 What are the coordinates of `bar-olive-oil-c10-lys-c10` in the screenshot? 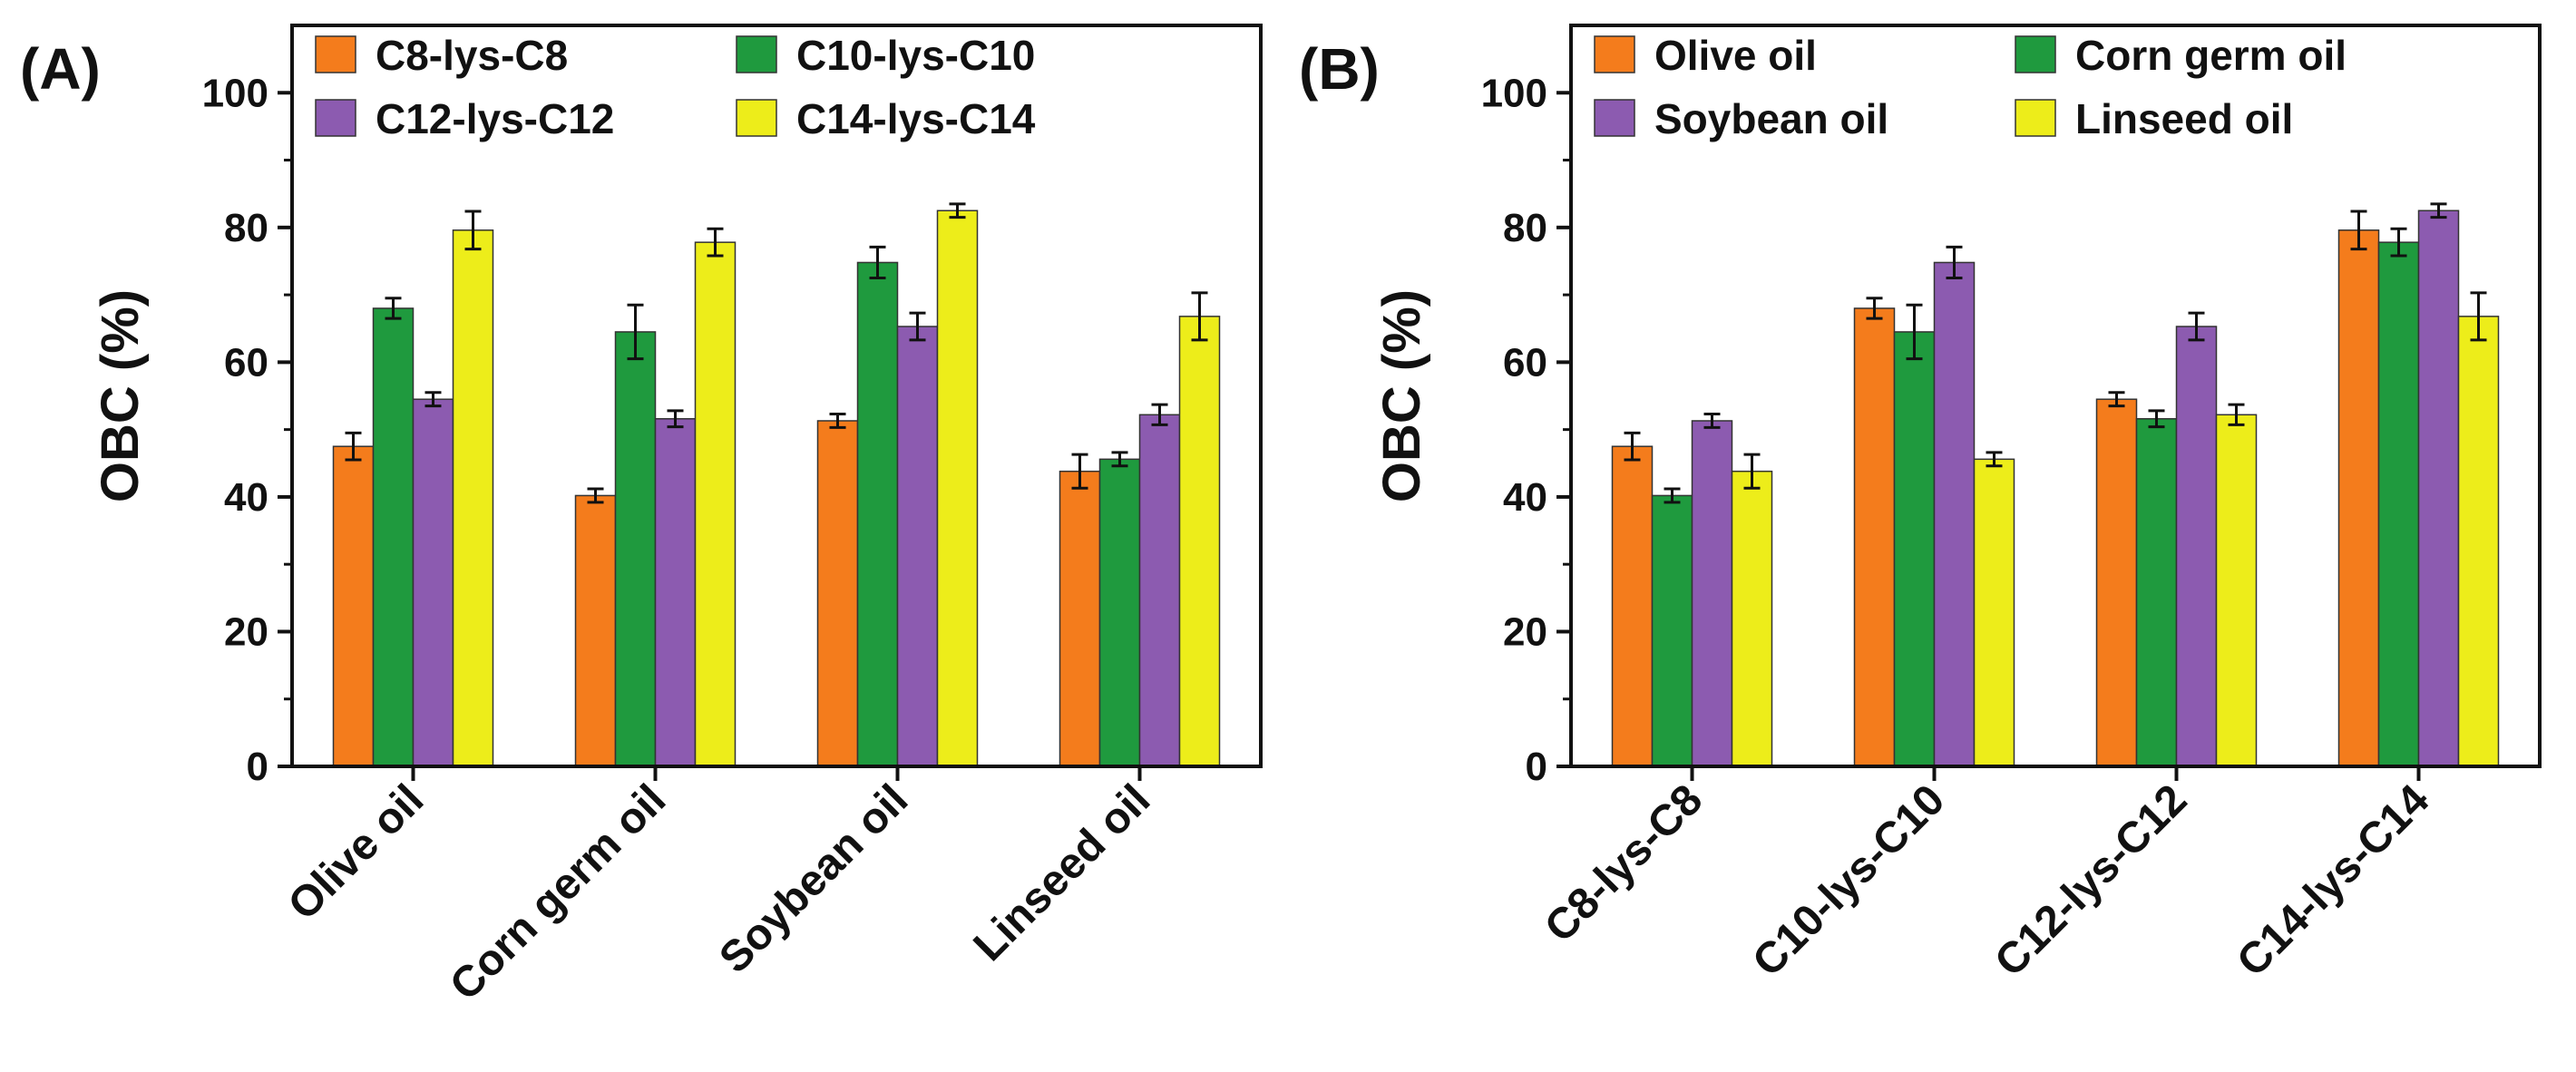 It's located at (1874, 537).